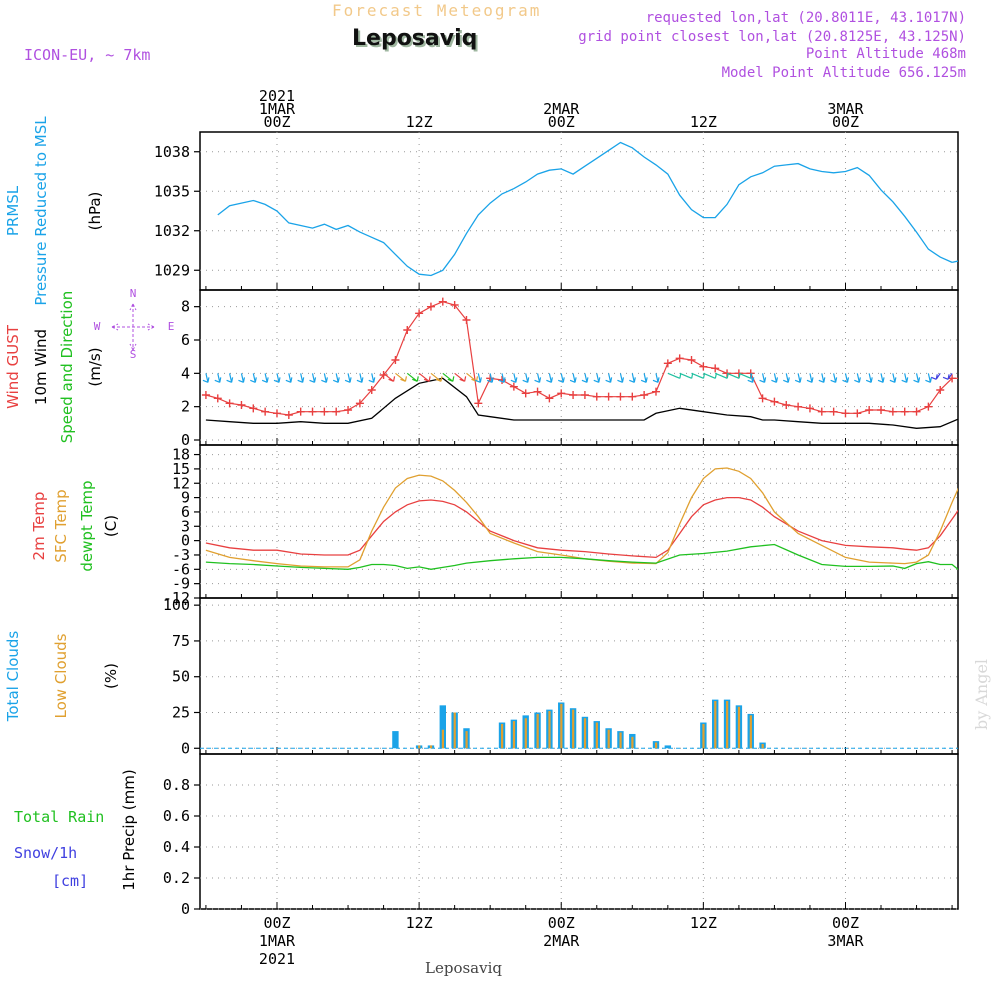 This screenshot has height=1000, width=1000. What do you see at coordinates (181, 641) in the screenshot?
I see `y-tick-label: 75` at bounding box center [181, 641].